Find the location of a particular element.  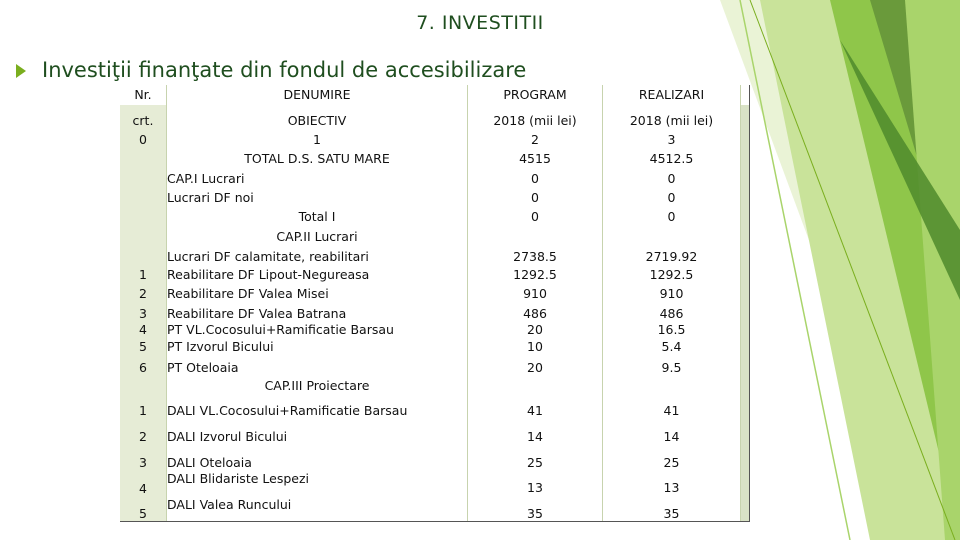

row-denumire: Lucrari DF noi is located at coordinates (210, 197).